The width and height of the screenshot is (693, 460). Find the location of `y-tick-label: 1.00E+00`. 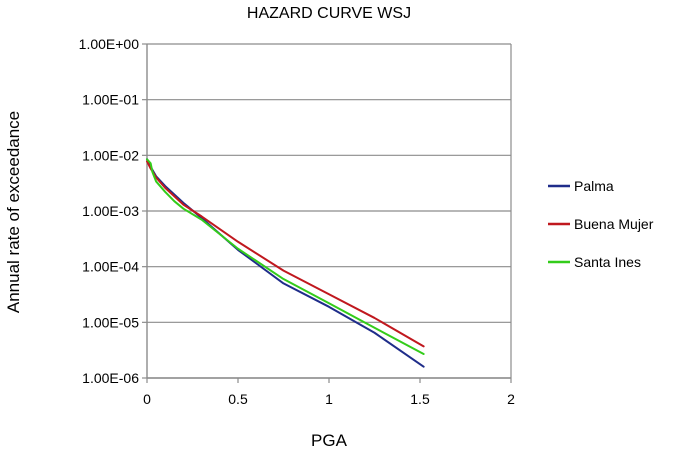

y-tick-label: 1.00E+00 is located at coordinates (109, 44).